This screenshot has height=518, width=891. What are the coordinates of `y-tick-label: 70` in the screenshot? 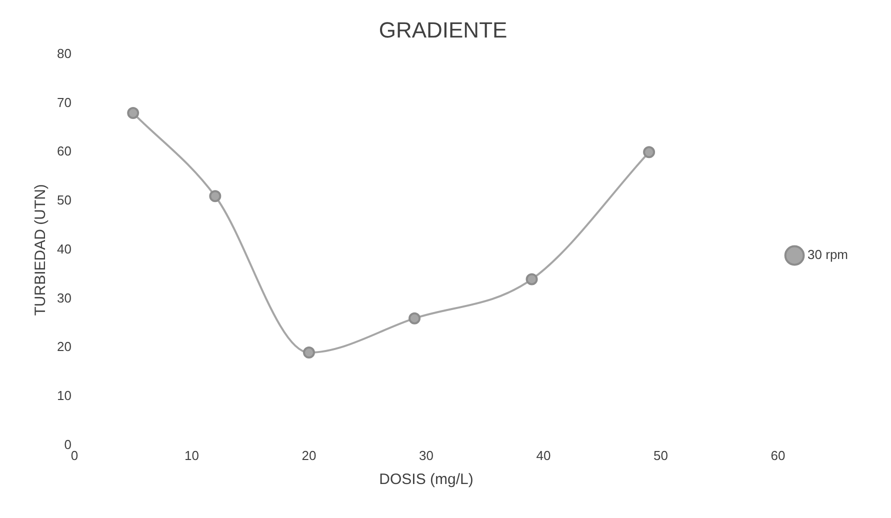 It's located at (64, 102).